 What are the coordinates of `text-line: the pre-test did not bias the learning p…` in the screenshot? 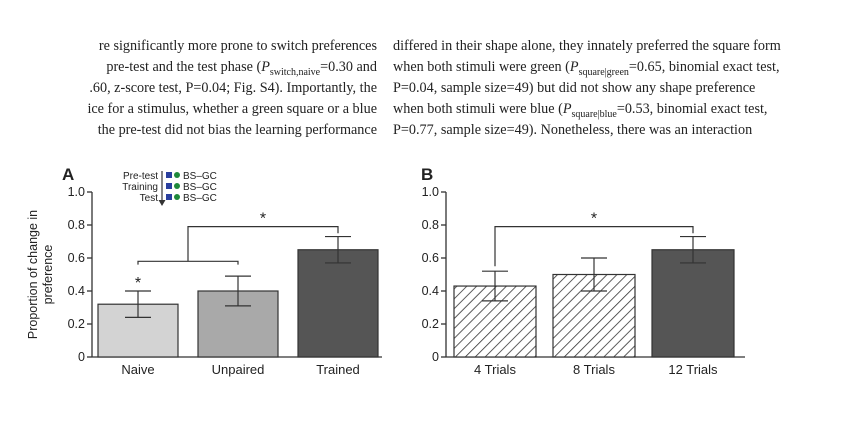 It's located at (237, 130).